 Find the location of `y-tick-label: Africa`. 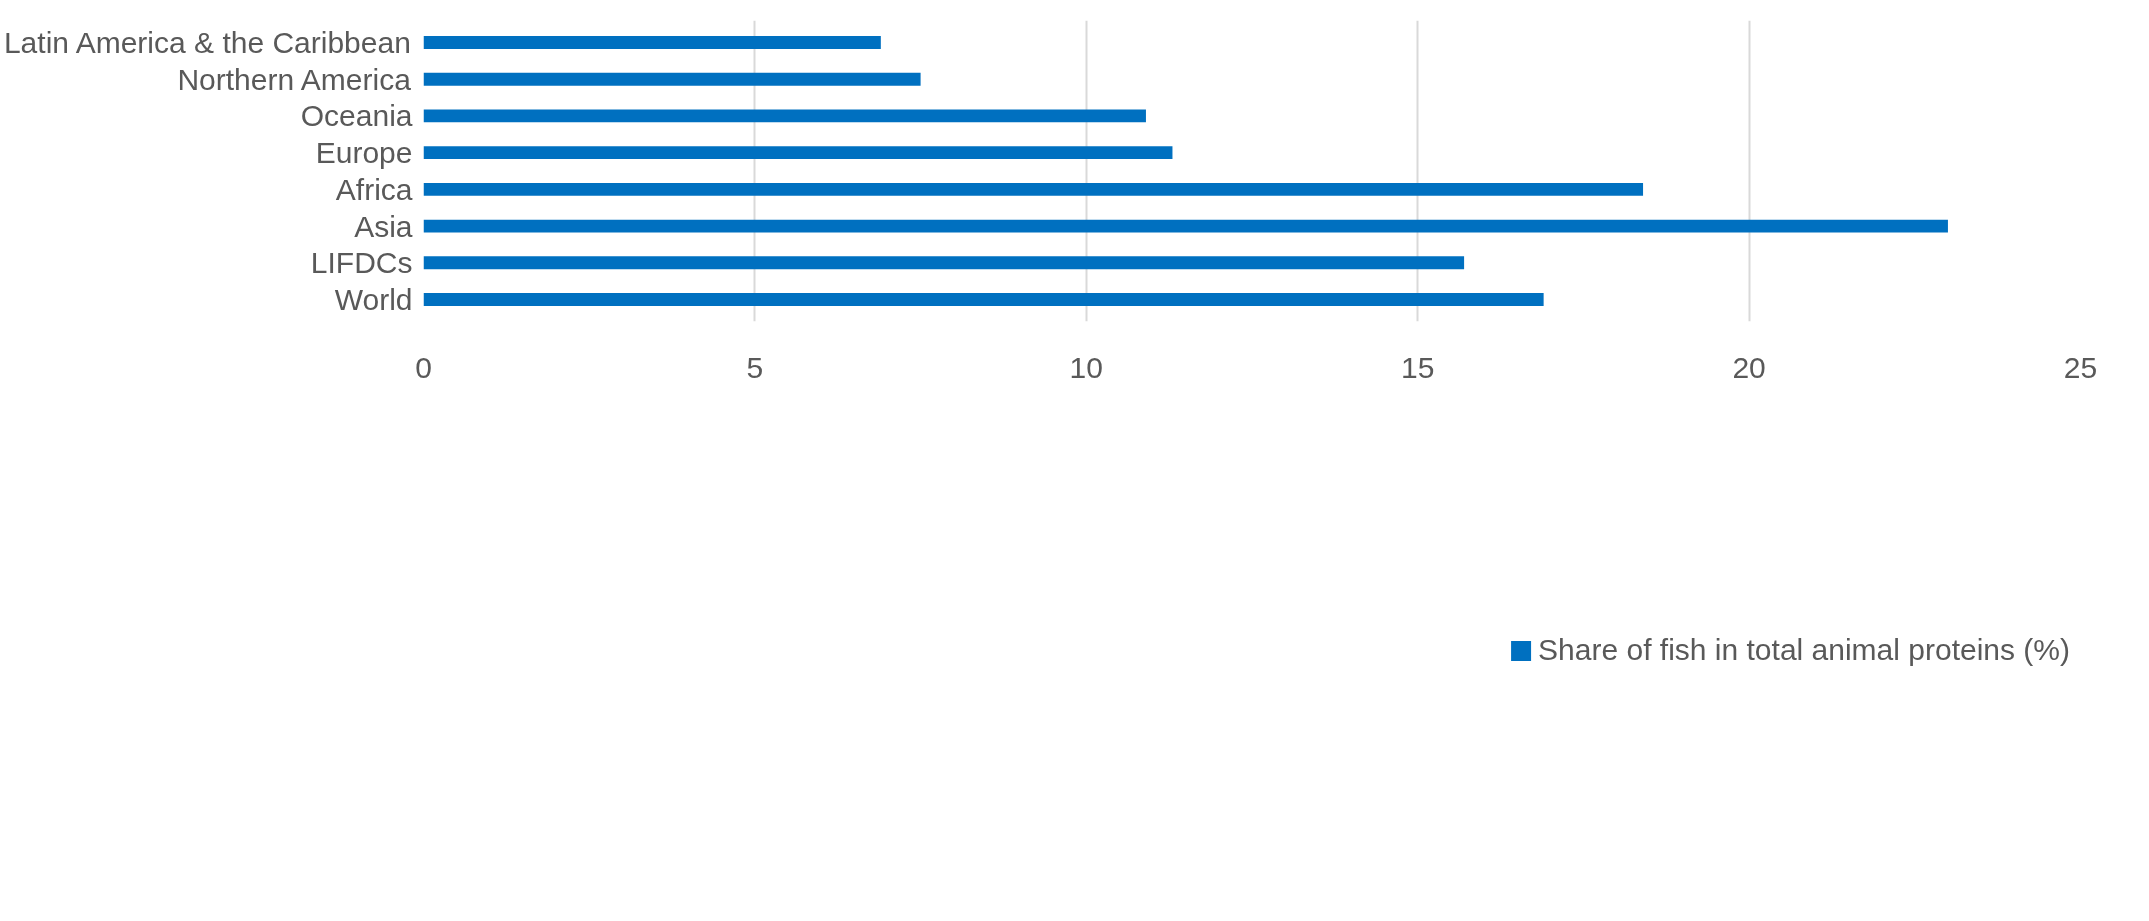

y-tick-label: Africa is located at coordinates (374, 189).